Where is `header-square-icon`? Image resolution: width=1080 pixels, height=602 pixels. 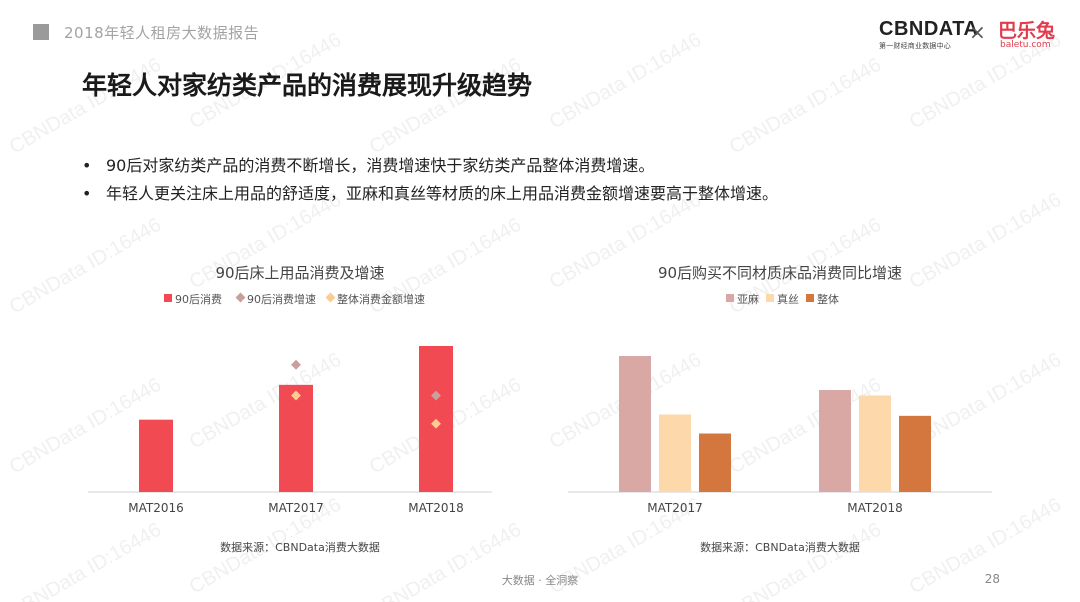 header-square-icon is located at coordinates (41, 32).